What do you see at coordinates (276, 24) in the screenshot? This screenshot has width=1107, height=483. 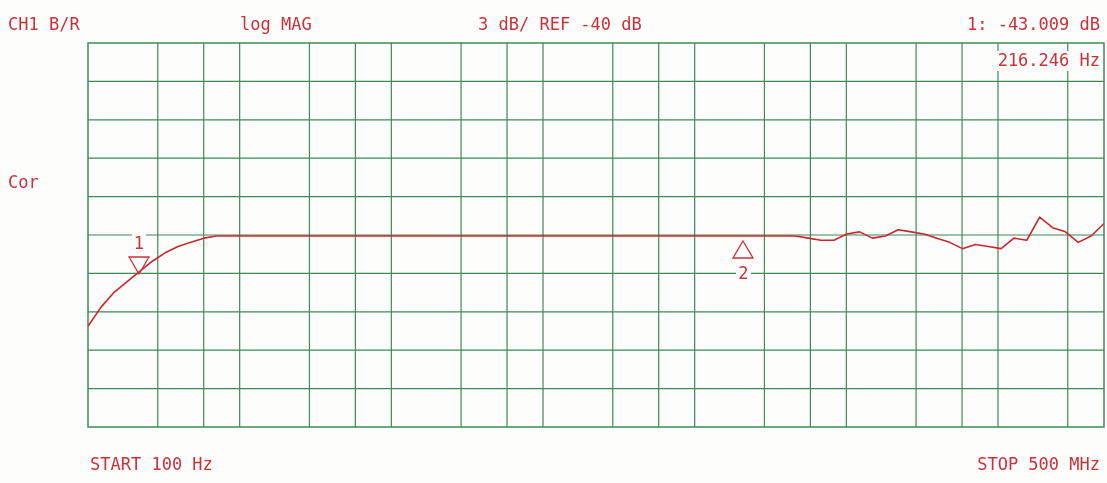 I see `text: log MAG` at bounding box center [276, 24].